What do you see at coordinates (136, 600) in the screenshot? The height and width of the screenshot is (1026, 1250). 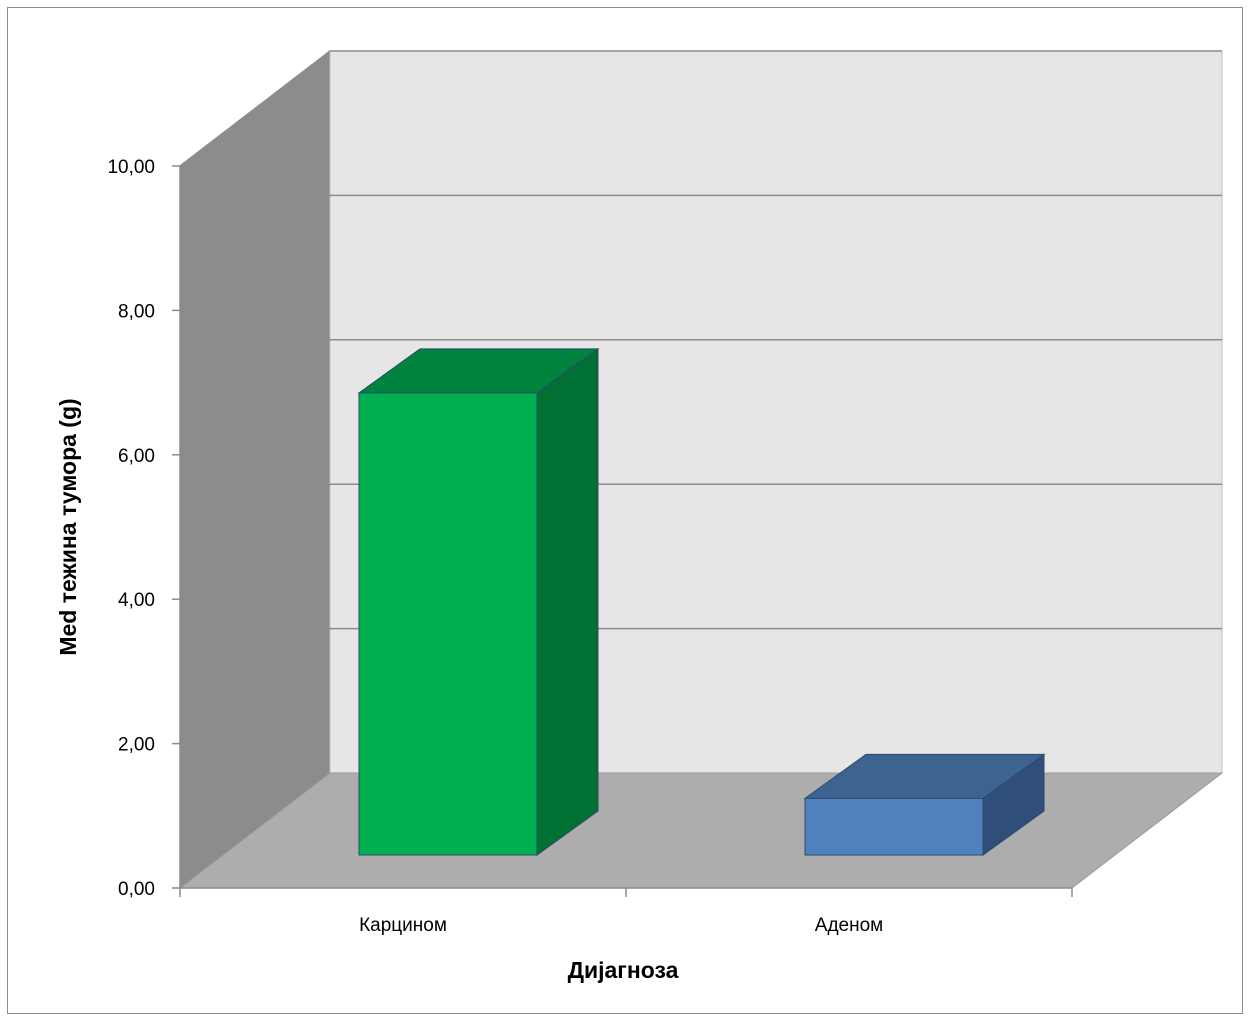 I see `y-tick-label: 4,00` at bounding box center [136, 600].